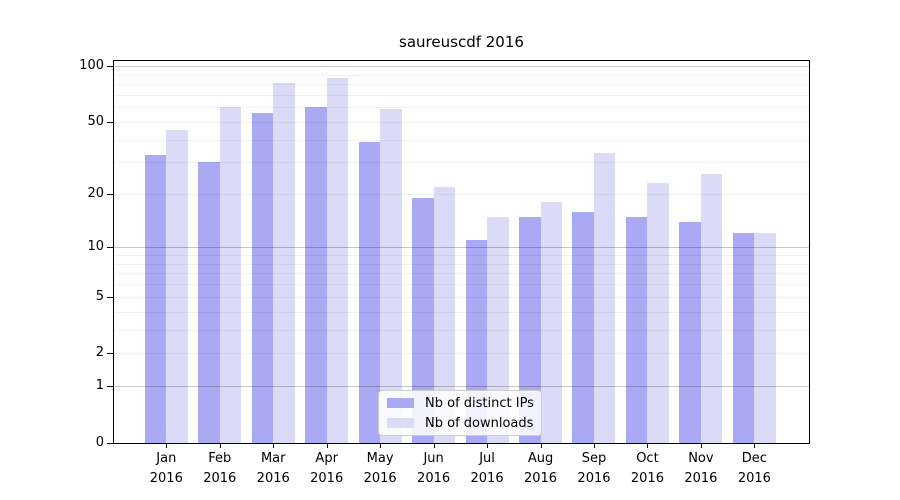 The width and height of the screenshot is (900, 500). What do you see at coordinates (95, 194) in the screenshot?
I see `y-tick-label-20: 20` at bounding box center [95, 194].